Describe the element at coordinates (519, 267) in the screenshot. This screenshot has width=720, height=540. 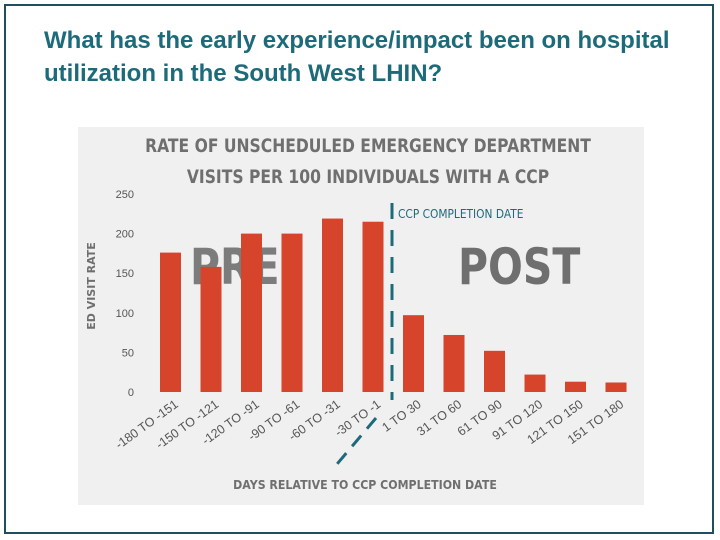
I see `post-label: POST` at that location.